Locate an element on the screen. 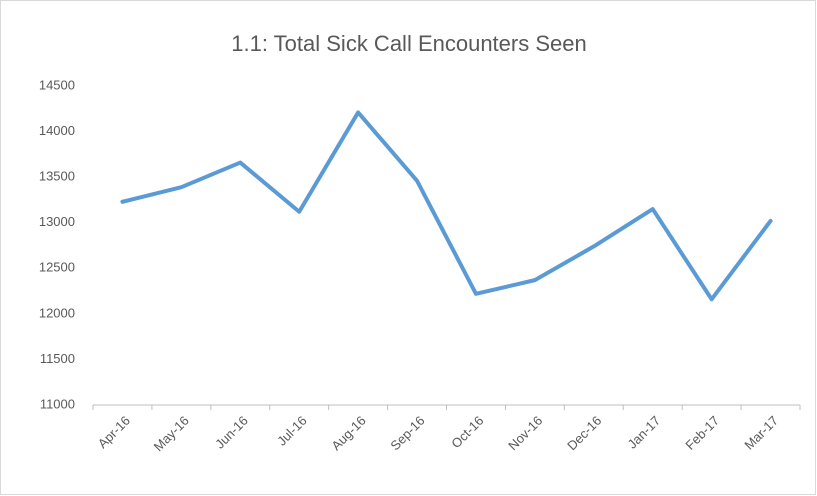 This screenshot has width=817, height=496. y-tick-label: 11000 is located at coordinates (57, 403).